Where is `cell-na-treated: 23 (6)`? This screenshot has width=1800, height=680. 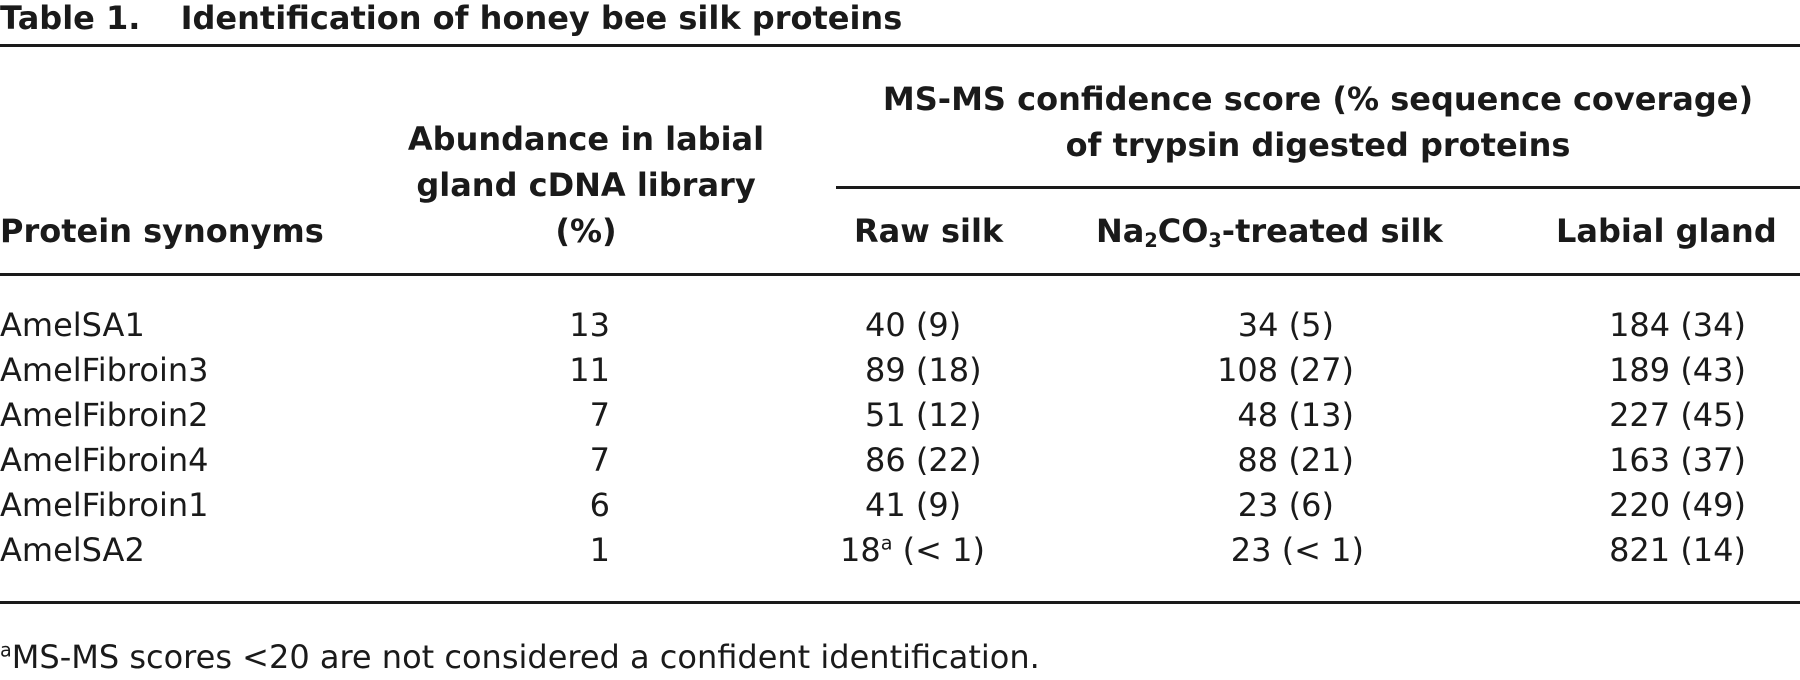
cell-na-treated: 23 (6) is located at coordinates (1285, 505).